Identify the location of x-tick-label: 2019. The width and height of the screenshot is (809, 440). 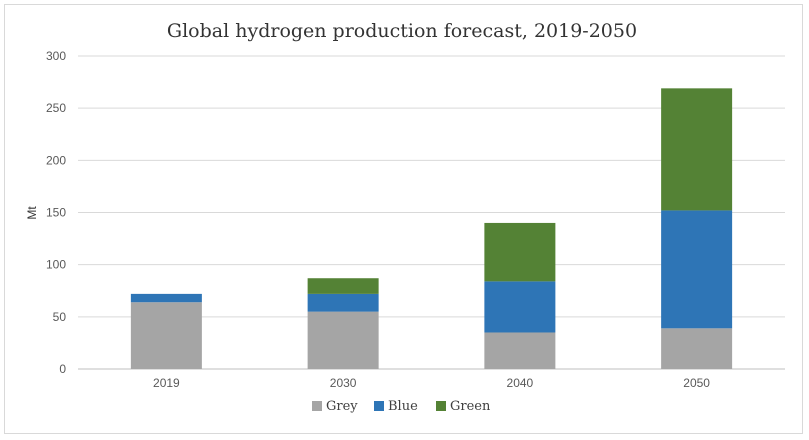
(166, 383).